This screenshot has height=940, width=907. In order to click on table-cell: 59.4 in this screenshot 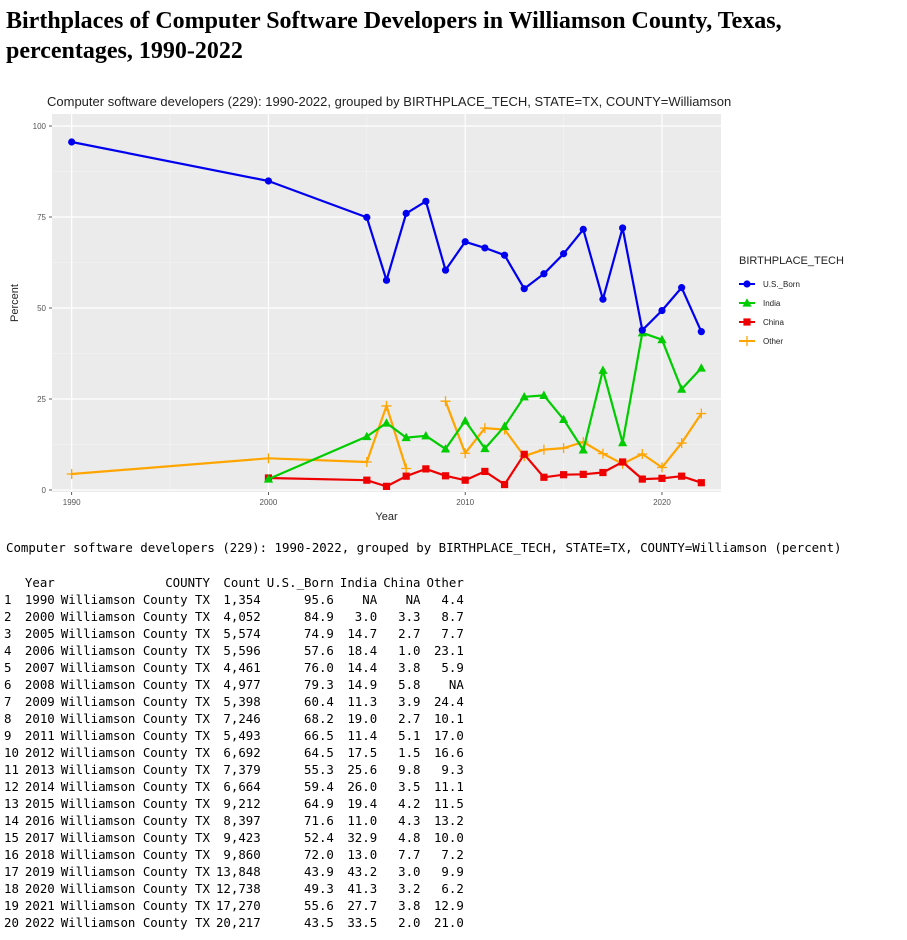, I will do `click(319, 786)`.